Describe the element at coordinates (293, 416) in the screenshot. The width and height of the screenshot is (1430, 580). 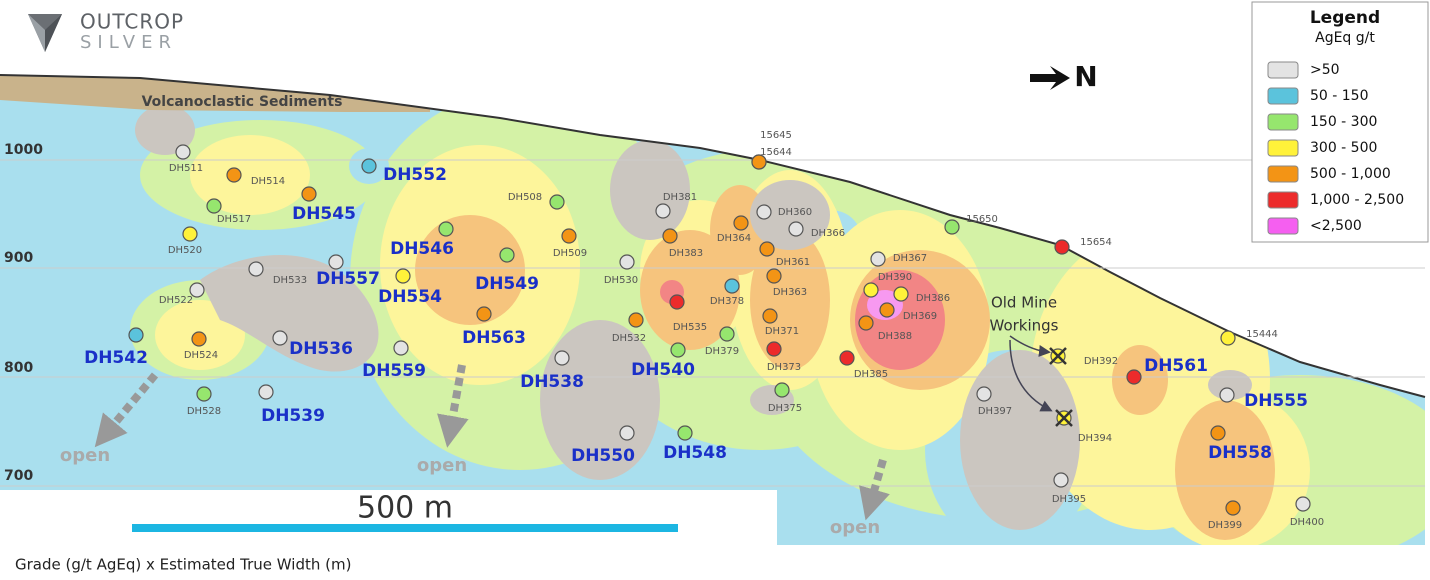
I see `drill-hole-label: DH539` at that location.